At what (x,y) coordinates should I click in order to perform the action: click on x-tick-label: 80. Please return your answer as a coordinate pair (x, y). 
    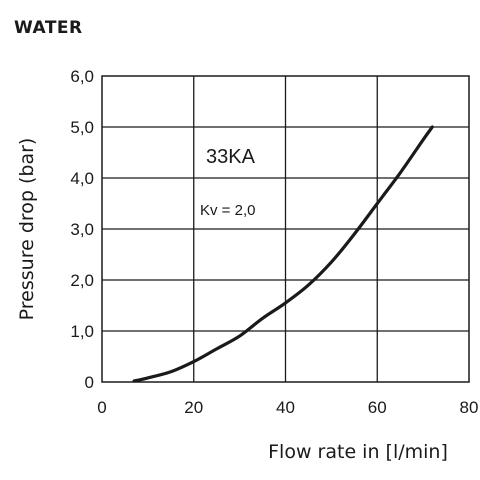
    Looking at the image, I should click on (469, 407).